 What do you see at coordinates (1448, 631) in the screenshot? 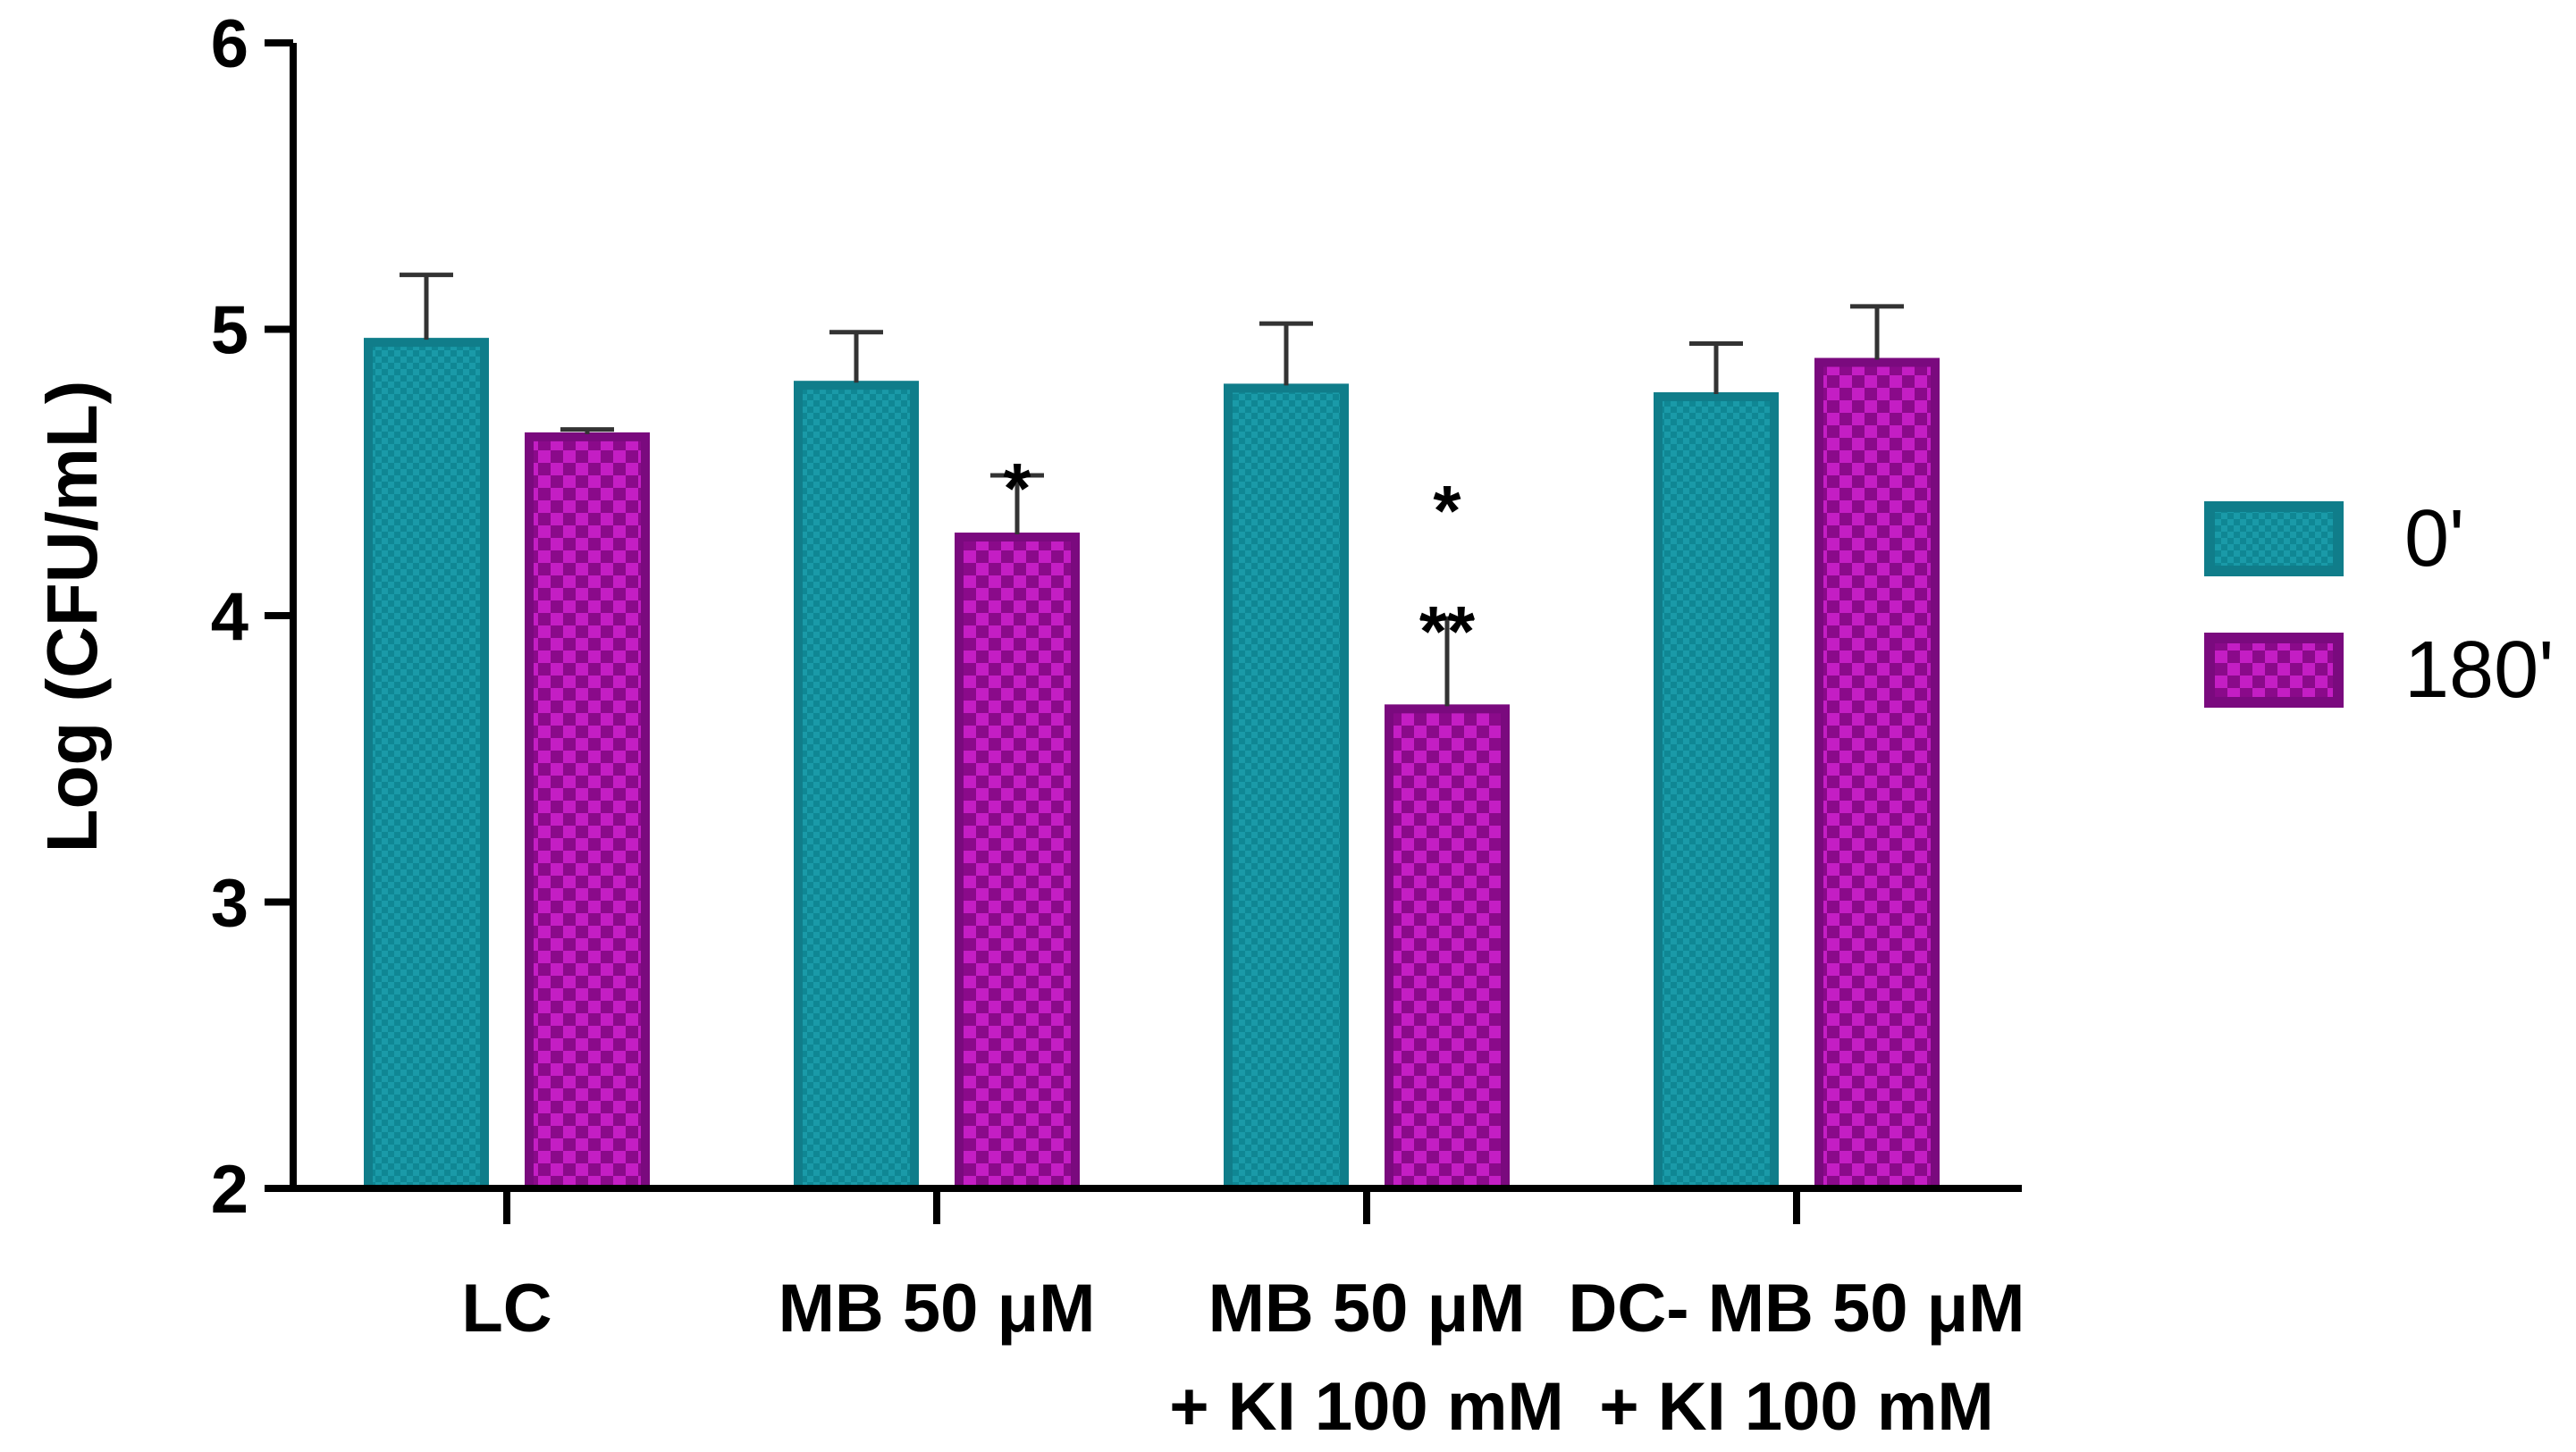
I see `significance-marker: **` at bounding box center [1448, 631].